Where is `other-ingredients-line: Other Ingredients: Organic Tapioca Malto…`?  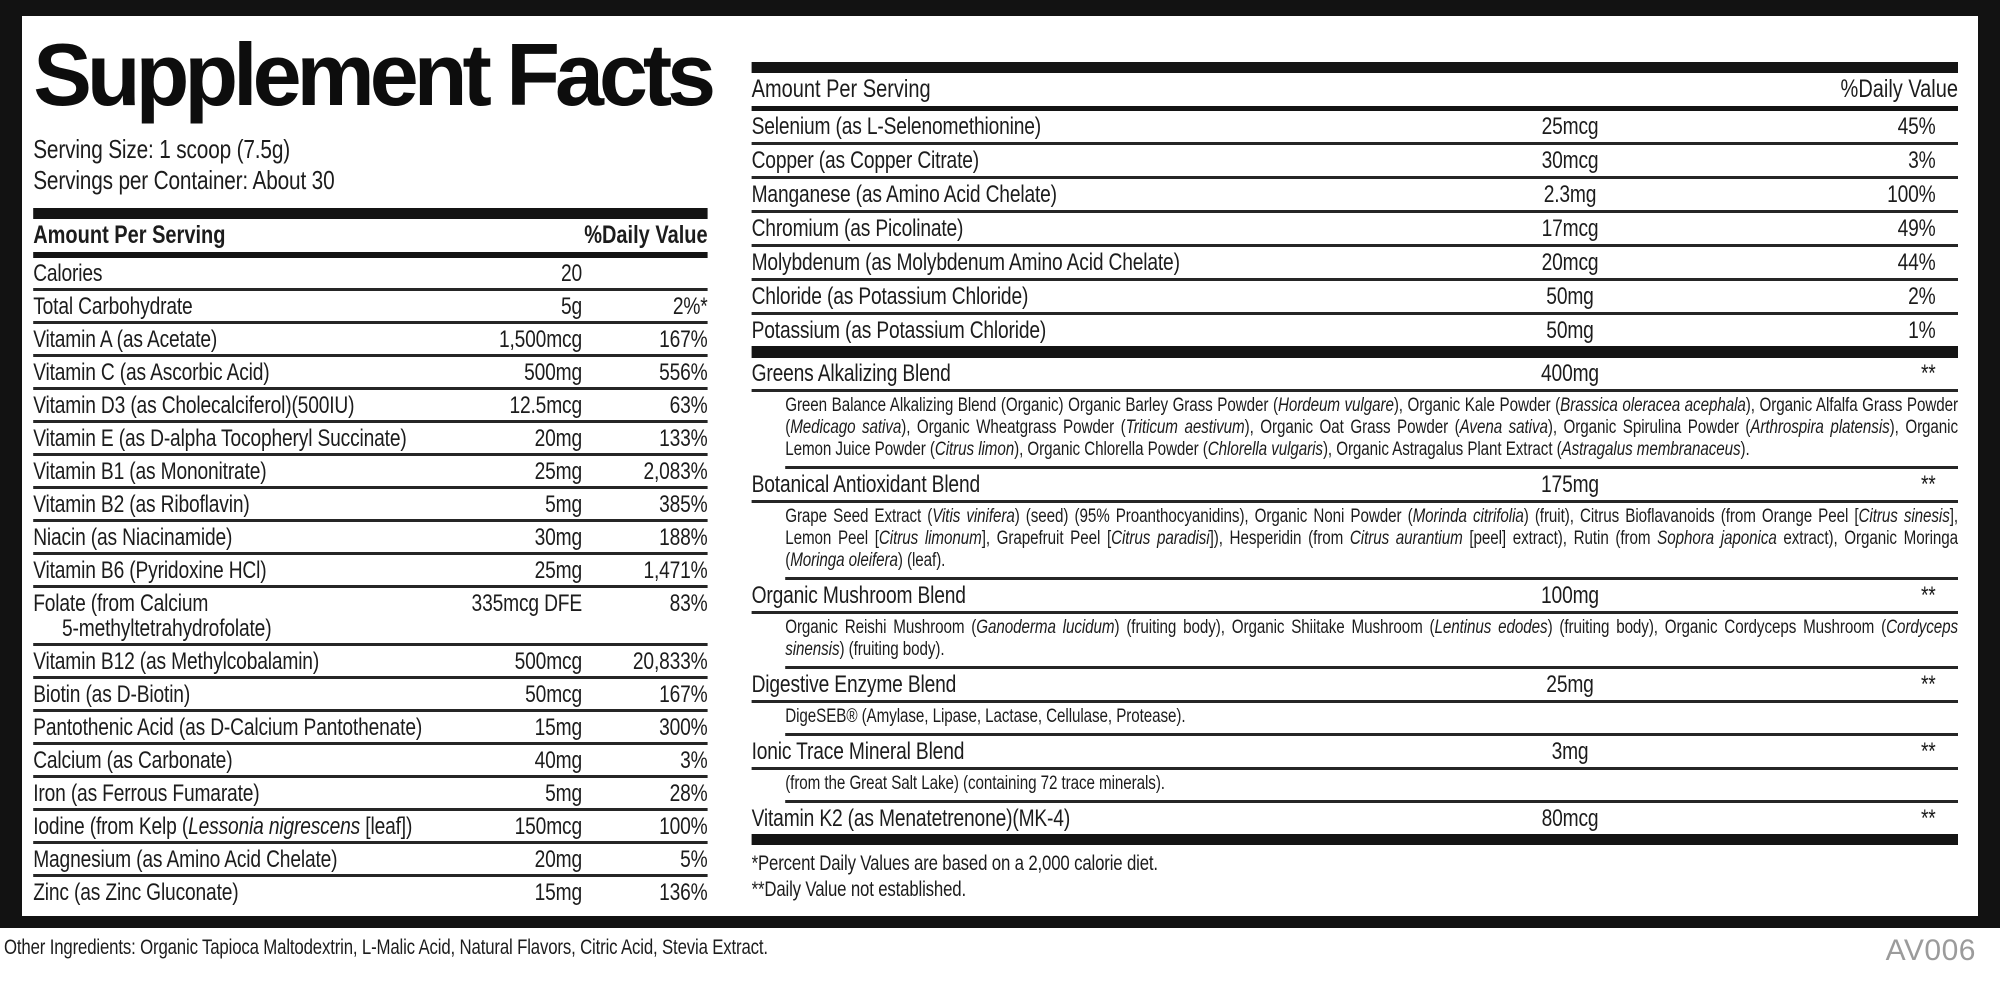
other-ingredients-line: Other Ingredients: Organic Tapioca Malto… is located at coordinates (481, 948).